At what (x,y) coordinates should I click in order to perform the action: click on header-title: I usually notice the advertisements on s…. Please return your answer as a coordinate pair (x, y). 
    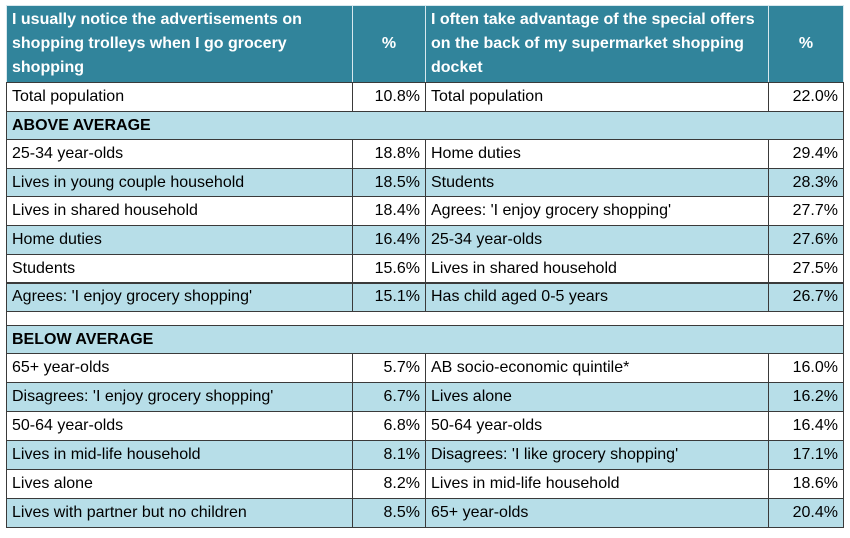
    Looking at the image, I should click on (179, 44).